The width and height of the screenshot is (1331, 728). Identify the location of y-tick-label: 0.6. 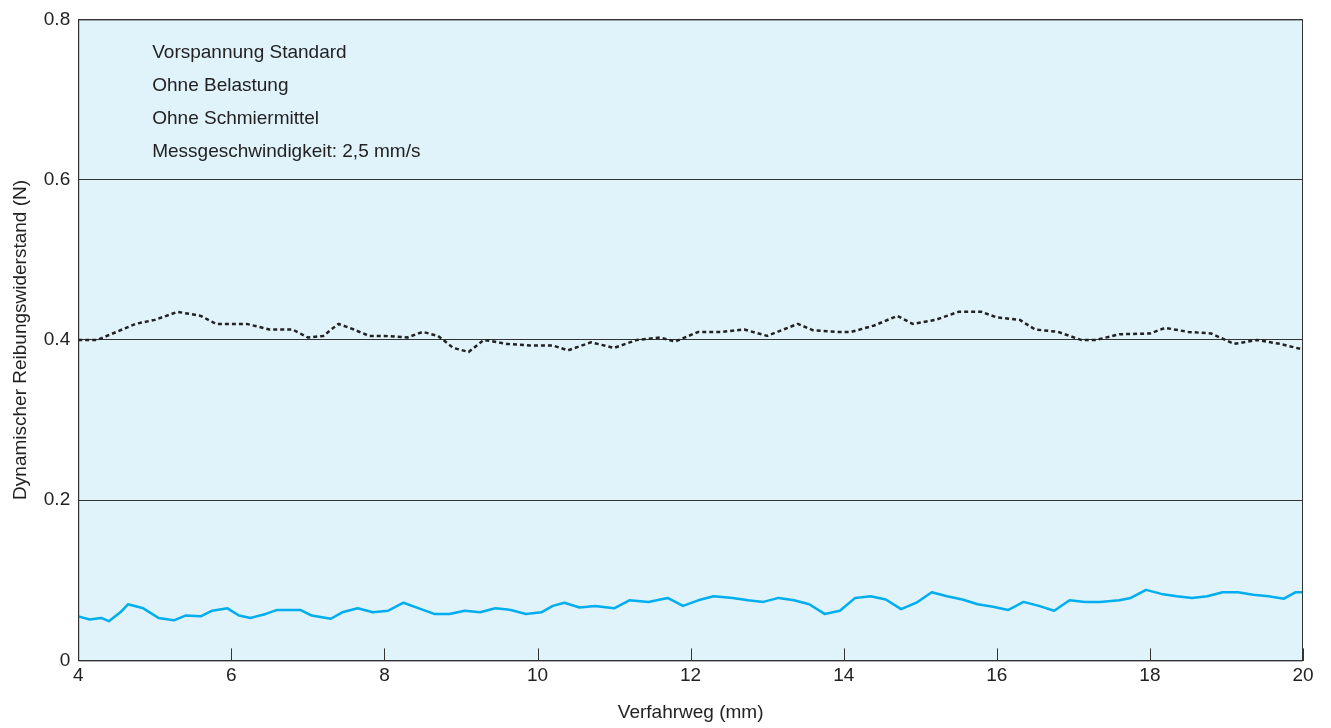
(57, 178).